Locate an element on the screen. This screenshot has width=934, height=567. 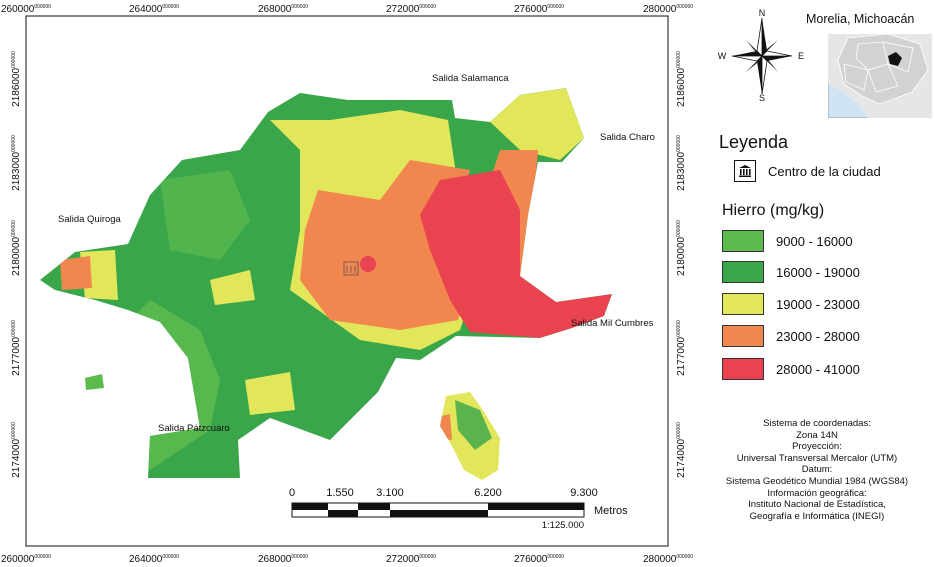
meta-line: Sistema de coordenadas: is located at coordinates (817, 423).